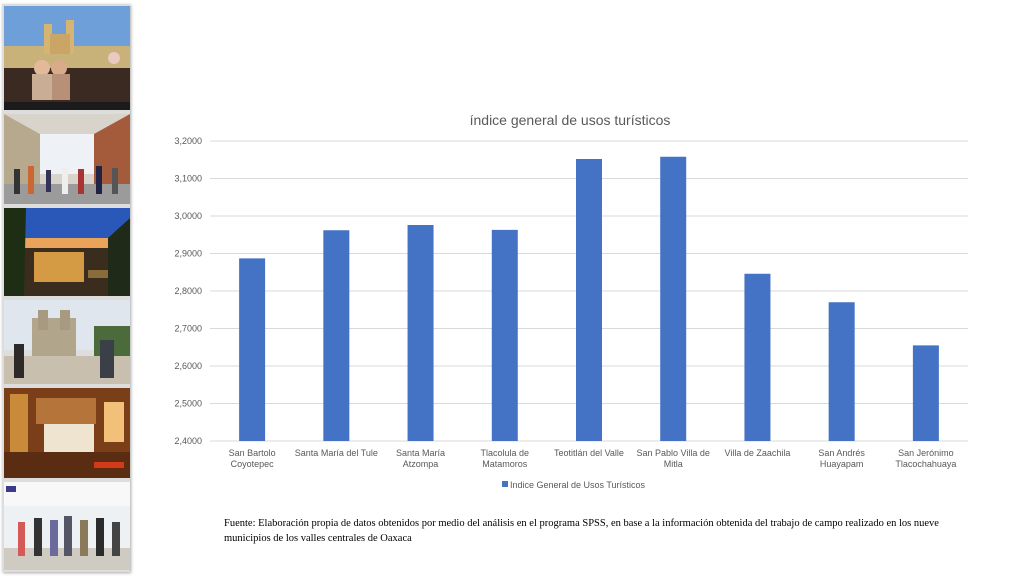  Describe the element at coordinates (578, 485) in the screenshot. I see `legend-label: Indice General de Usos Turísticos` at that location.